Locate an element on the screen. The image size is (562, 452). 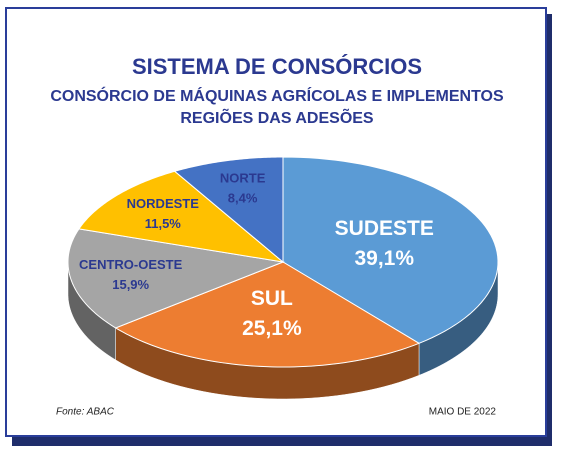
chart-title: SISTEMA DE CONSÓRCIOS is located at coordinates (277, 66).